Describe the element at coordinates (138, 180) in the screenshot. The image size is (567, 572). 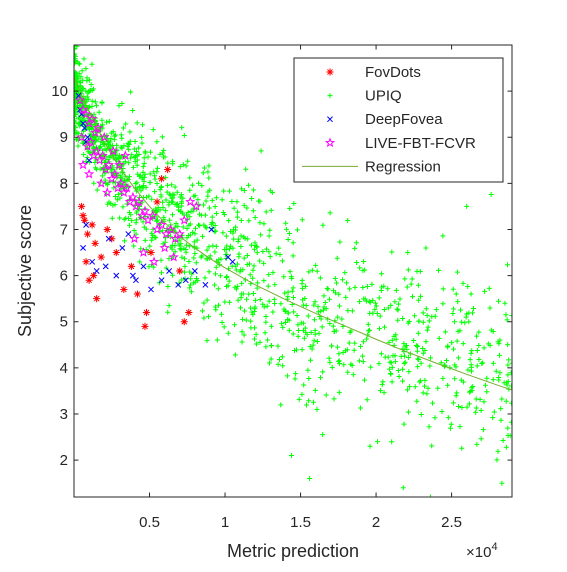
I see `series-live-fbt-fcvr` at that location.